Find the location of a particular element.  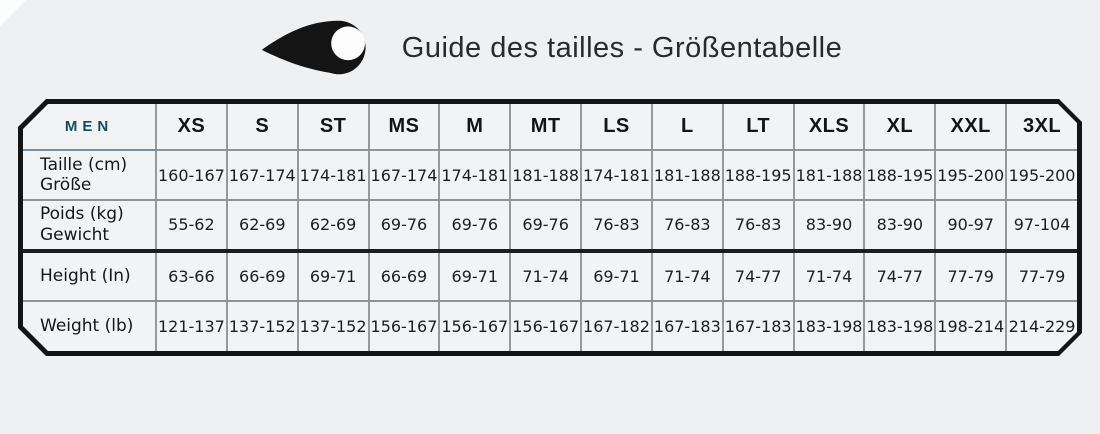

size-value-cell: 55-62 is located at coordinates (191, 225).